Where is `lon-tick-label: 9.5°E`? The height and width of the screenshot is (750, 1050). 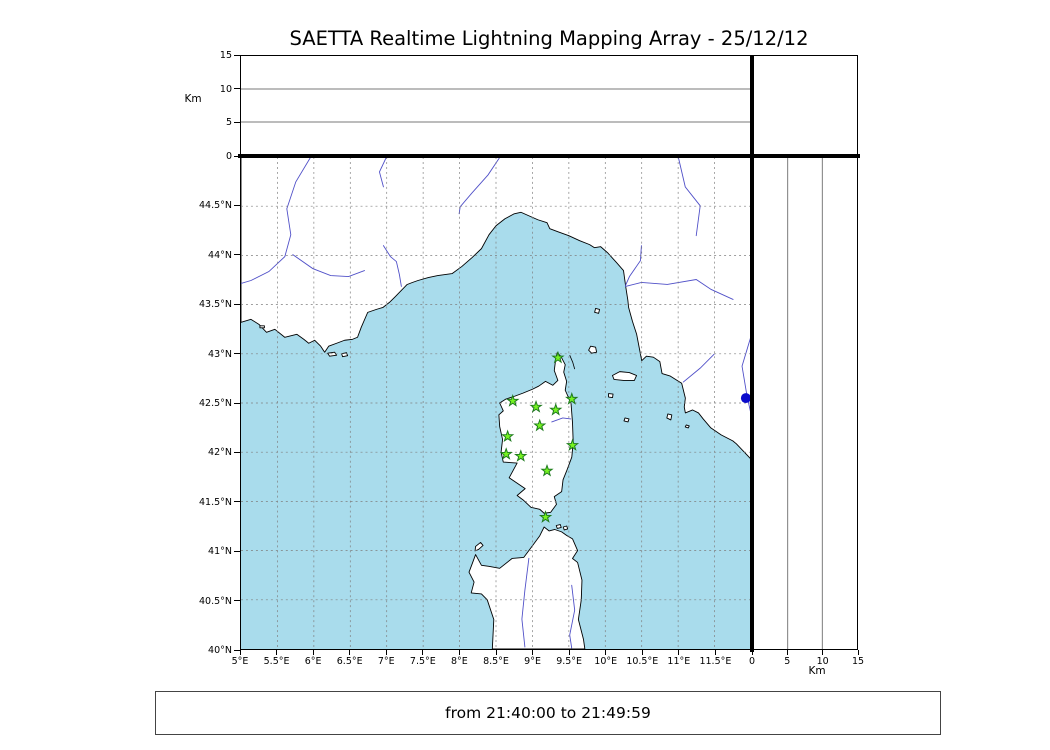 lon-tick-label: 9.5°E is located at coordinates (569, 661).